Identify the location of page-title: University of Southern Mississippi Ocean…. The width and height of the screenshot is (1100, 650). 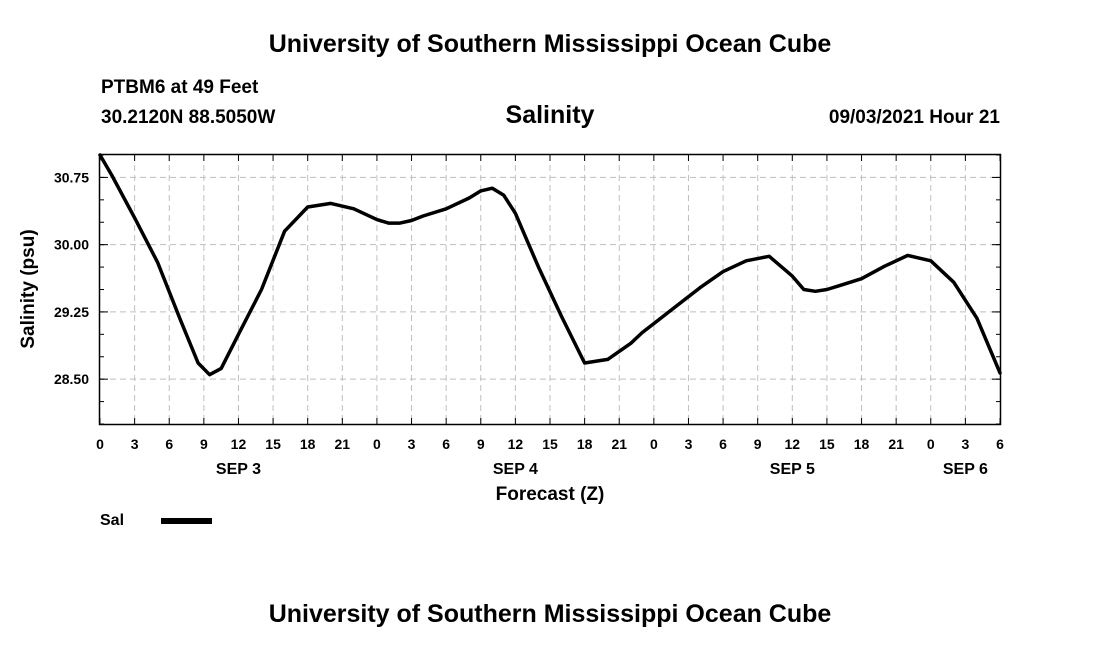
(550, 44).